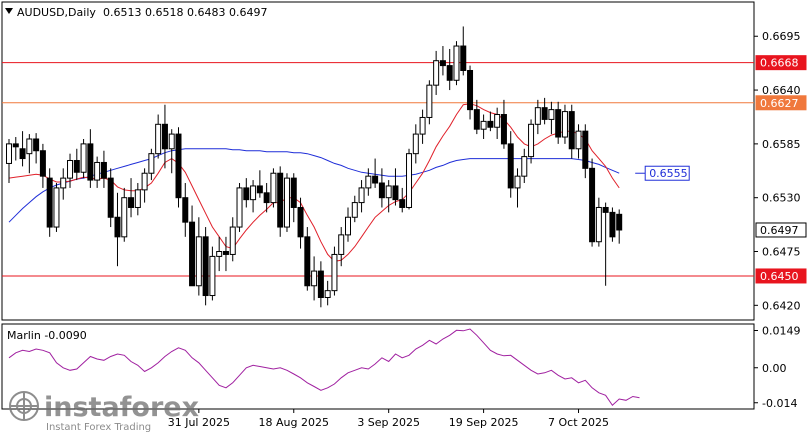  I want to click on x-tick-label: 7 Oct 2025, so click(578, 422).